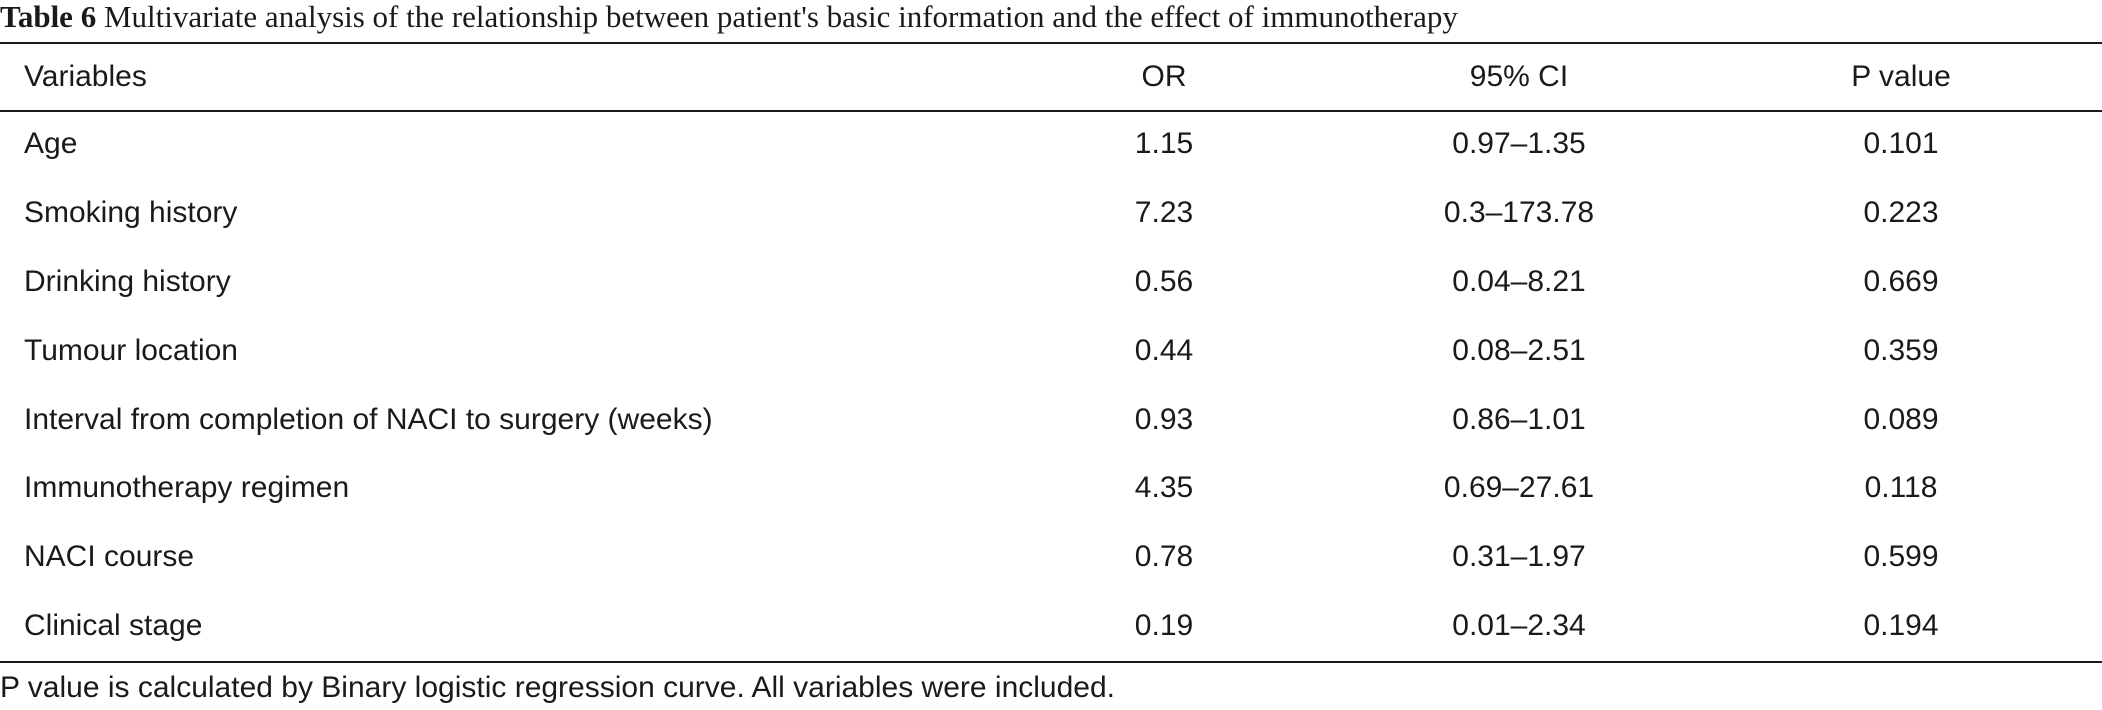 The width and height of the screenshot is (2102, 710). What do you see at coordinates (1164, 76) in the screenshot?
I see `header-or: OR` at bounding box center [1164, 76].